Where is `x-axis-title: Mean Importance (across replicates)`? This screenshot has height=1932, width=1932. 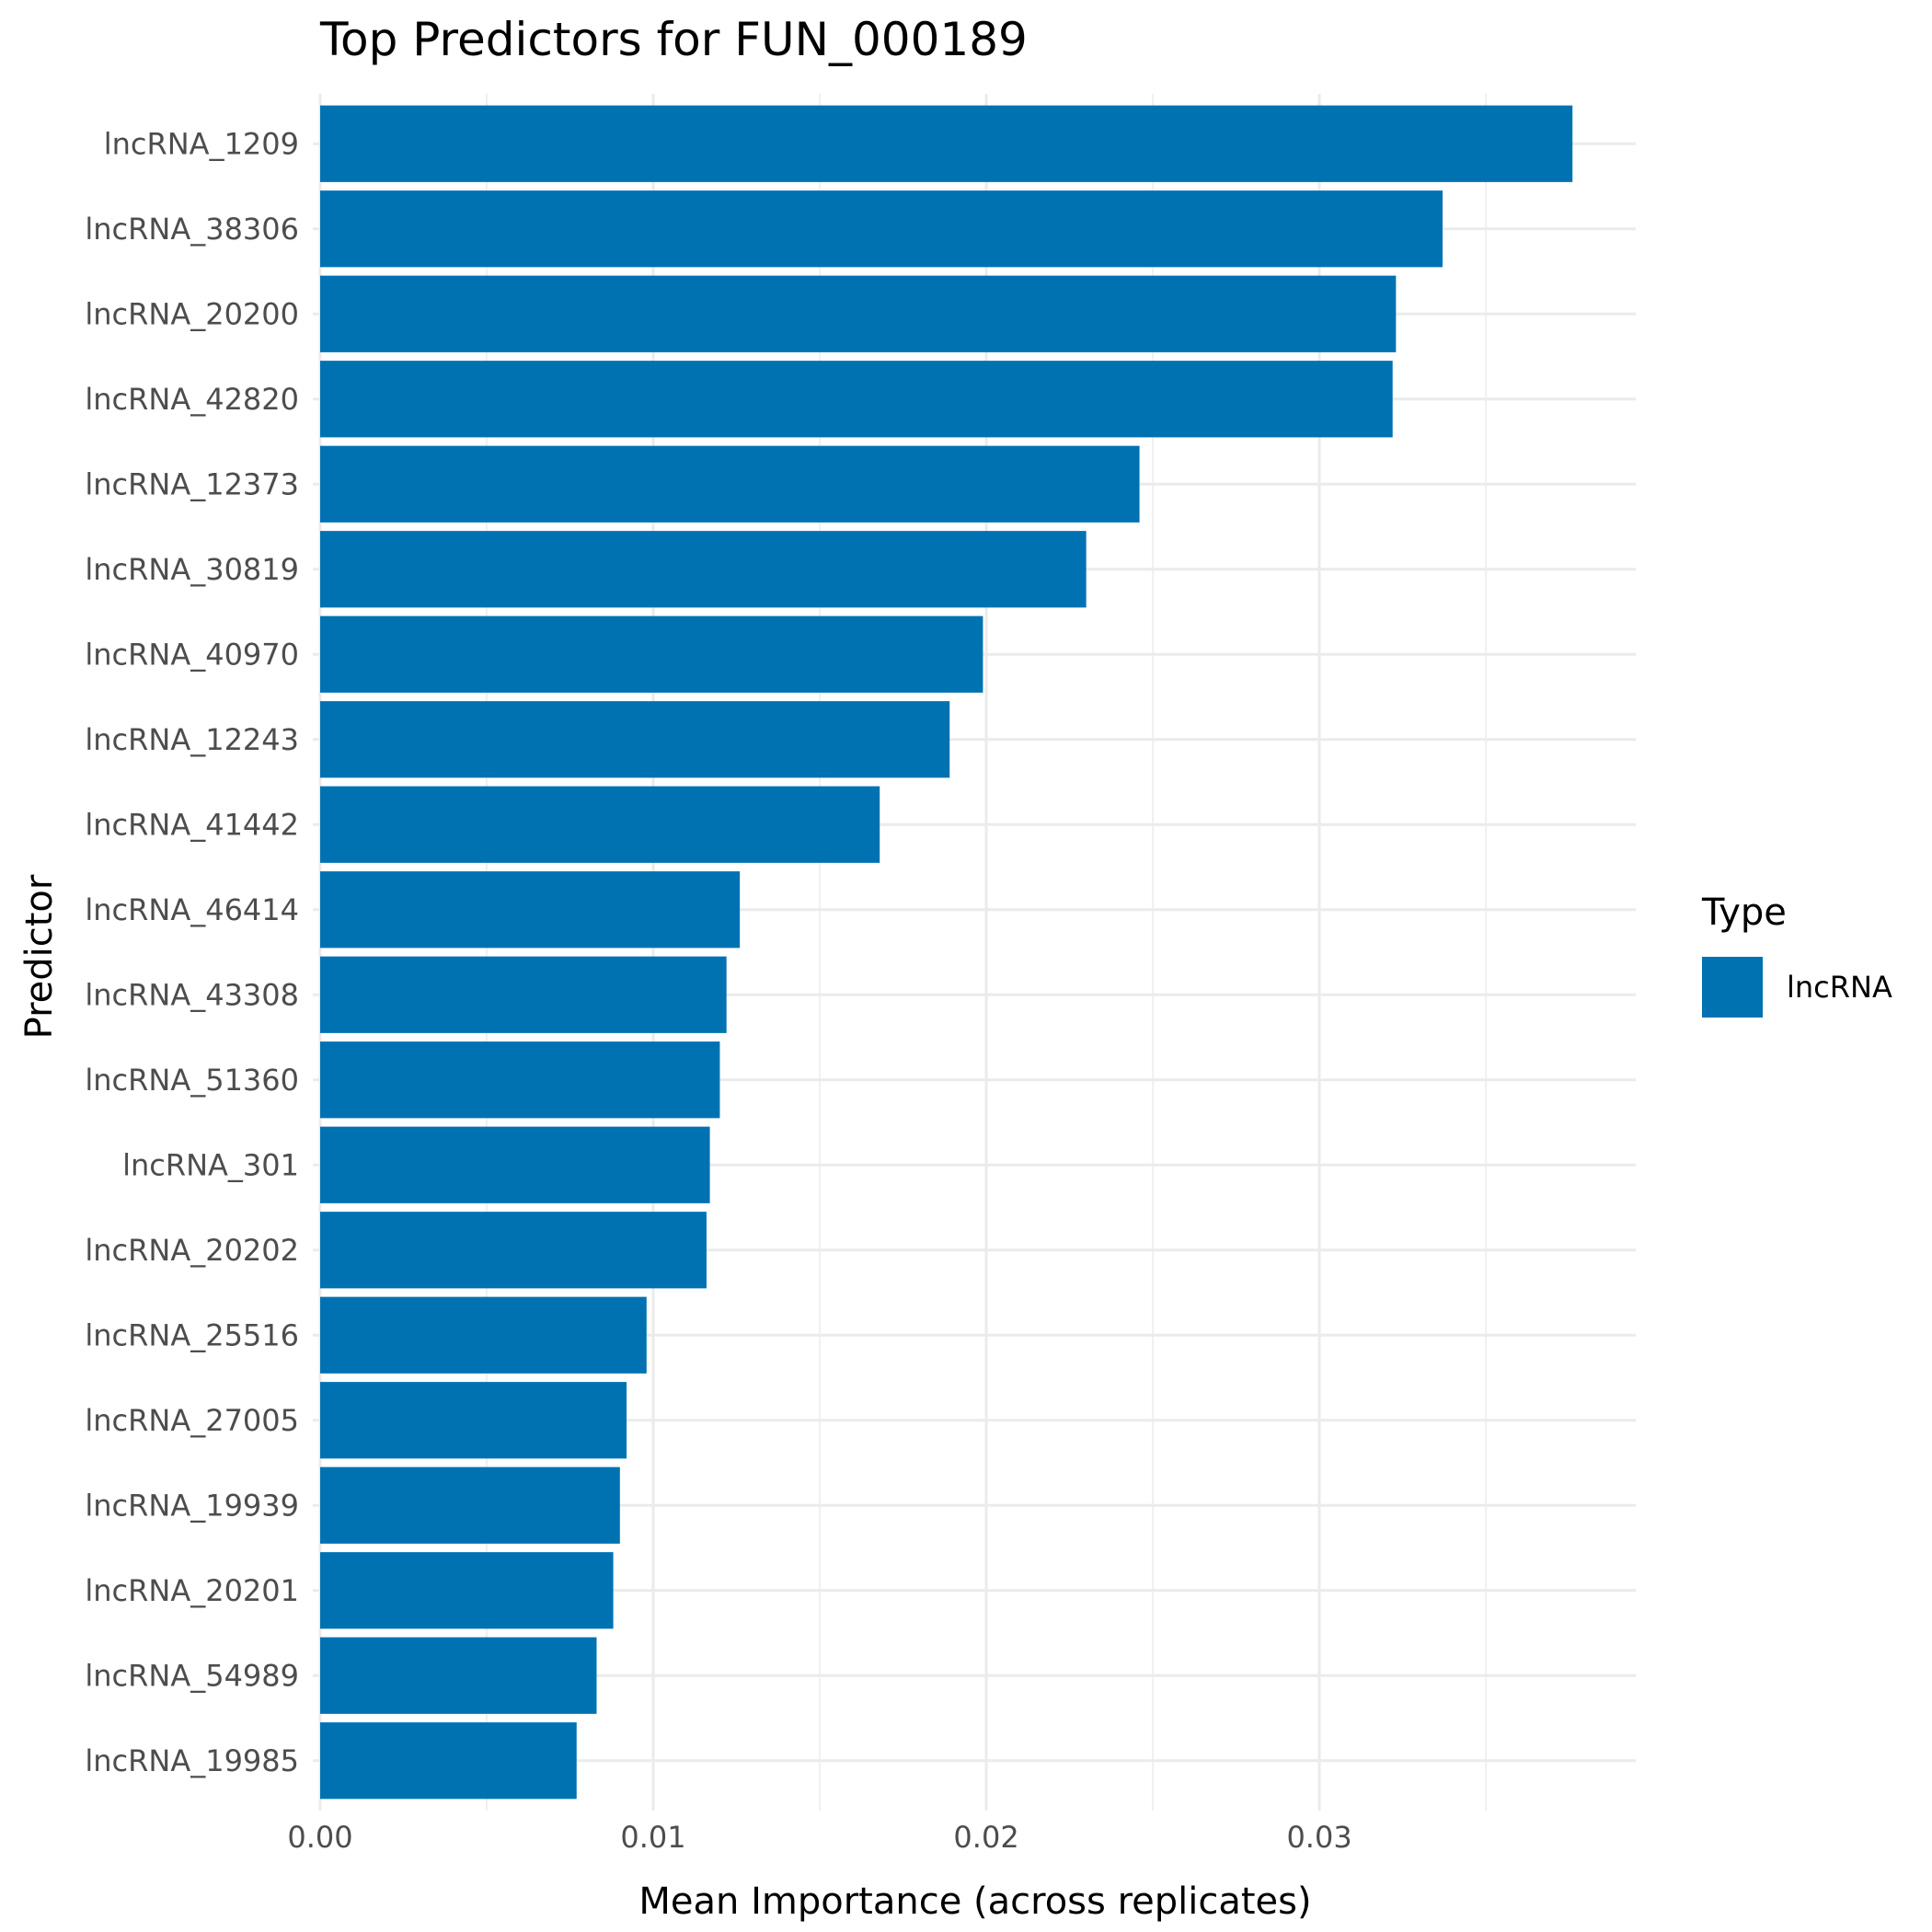
x-axis-title: Mean Importance (across replicates) is located at coordinates (974, 1901).